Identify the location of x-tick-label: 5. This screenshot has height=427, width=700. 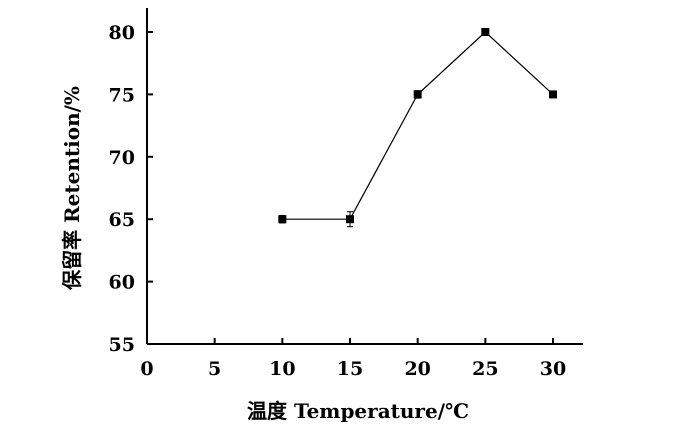
(214, 369).